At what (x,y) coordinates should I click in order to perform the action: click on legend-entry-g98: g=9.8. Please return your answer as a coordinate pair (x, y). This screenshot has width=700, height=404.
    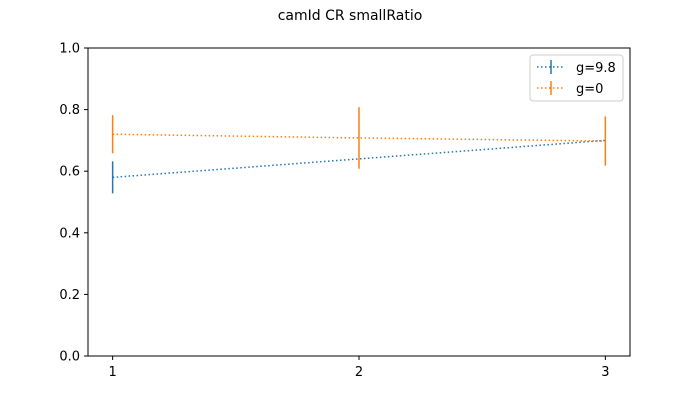
    Looking at the image, I should click on (576, 68).